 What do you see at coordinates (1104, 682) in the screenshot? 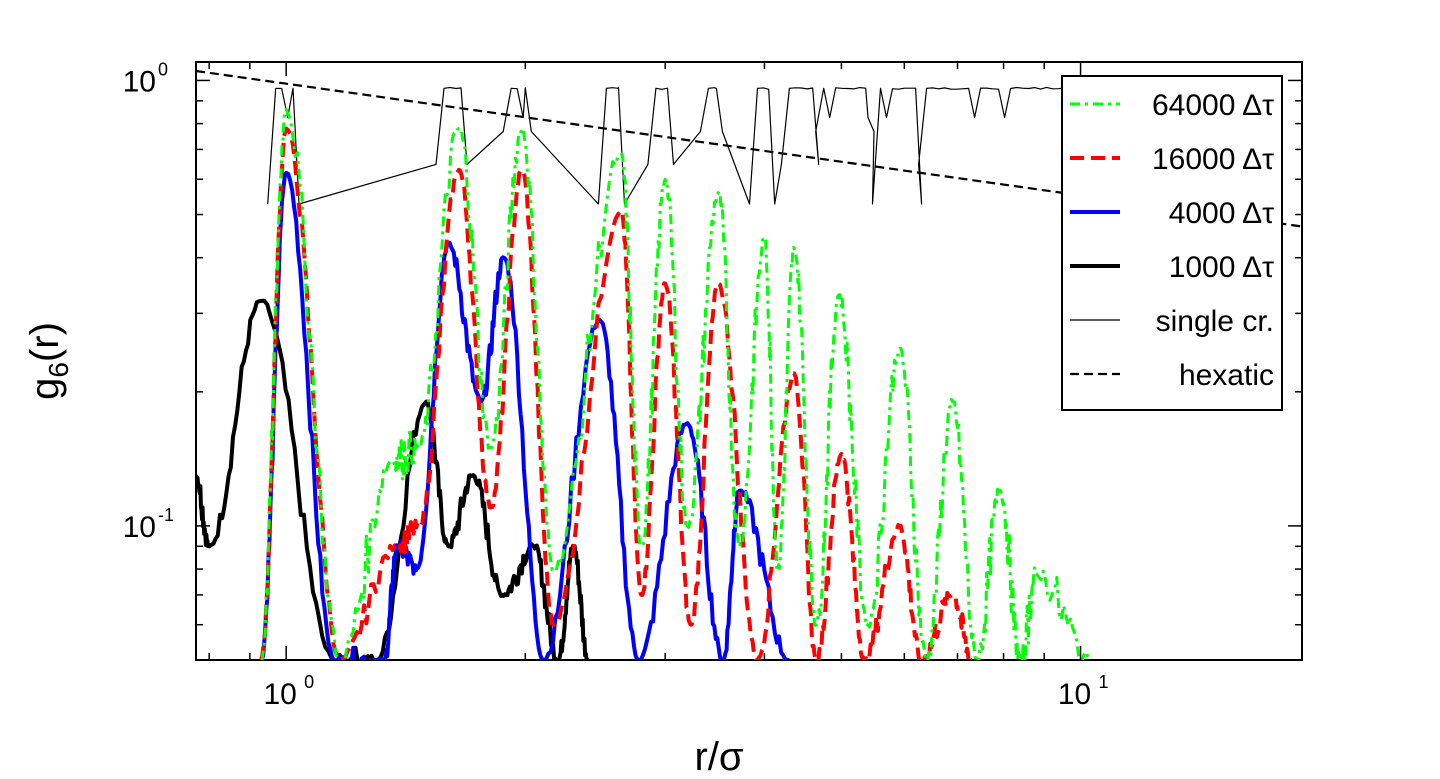
I see `x-tick-exponent: 1` at bounding box center [1104, 682].